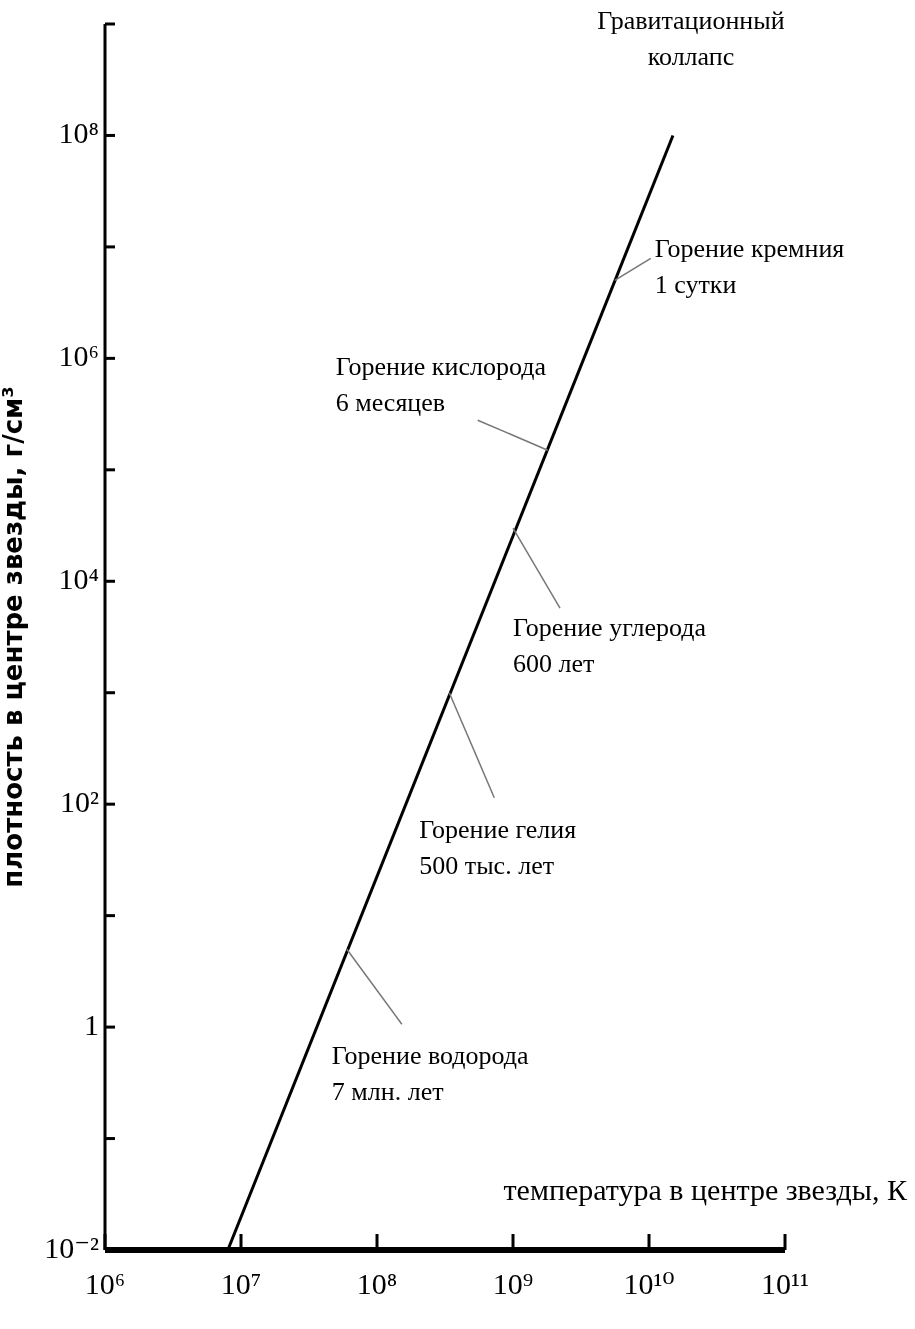 Image resolution: width=915 pixels, height=1329 pixels. What do you see at coordinates (705, 1189) in the screenshot?
I see `x-axis-title: температура в центре звезды, К` at bounding box center [705, 1189].